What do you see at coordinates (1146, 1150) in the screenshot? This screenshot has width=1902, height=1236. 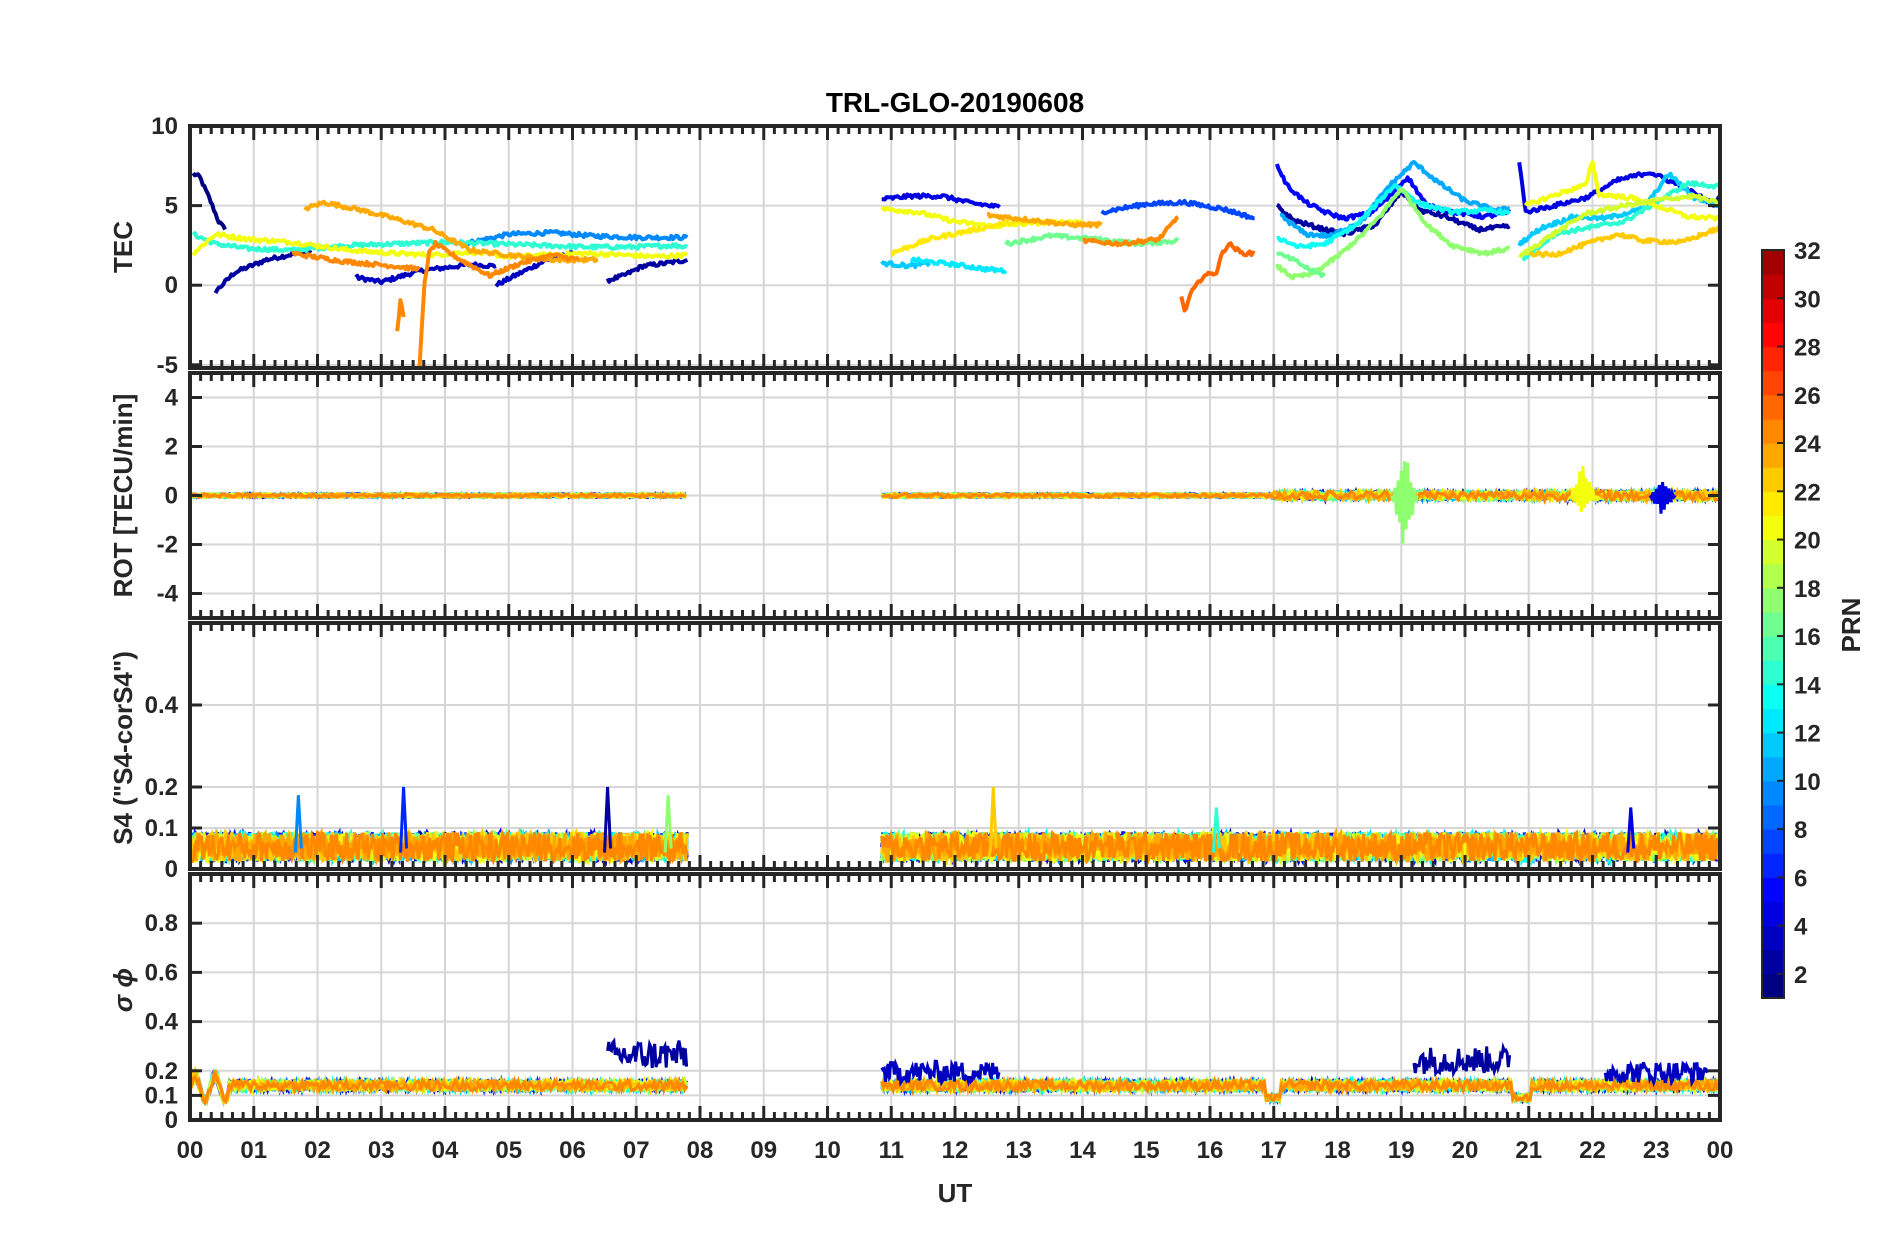 I see `x-tick-label: 15` at bounding box center [1146, 1150].